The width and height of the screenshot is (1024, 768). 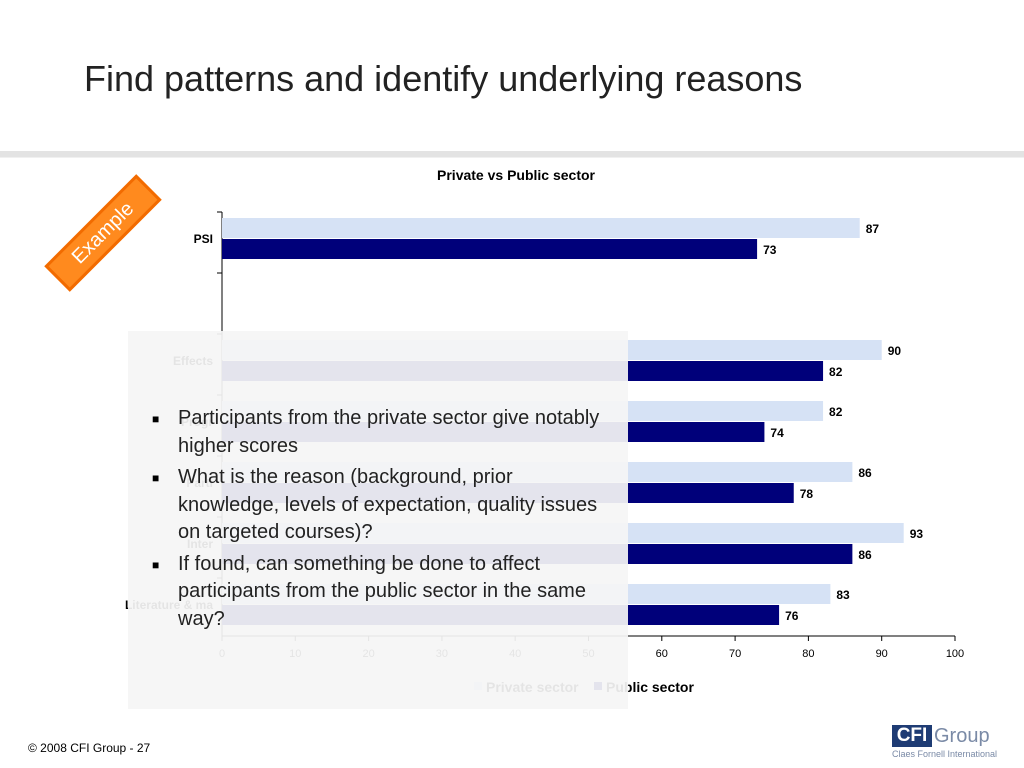 I want to click on legend-label: Public sector, so click(x=650, y=687).